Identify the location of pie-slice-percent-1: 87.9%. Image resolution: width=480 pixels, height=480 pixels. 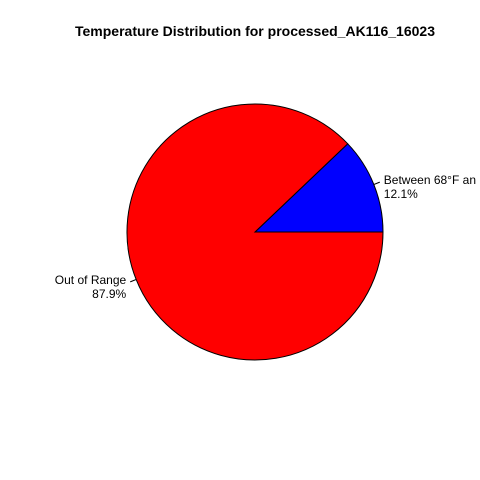
(109, 294).